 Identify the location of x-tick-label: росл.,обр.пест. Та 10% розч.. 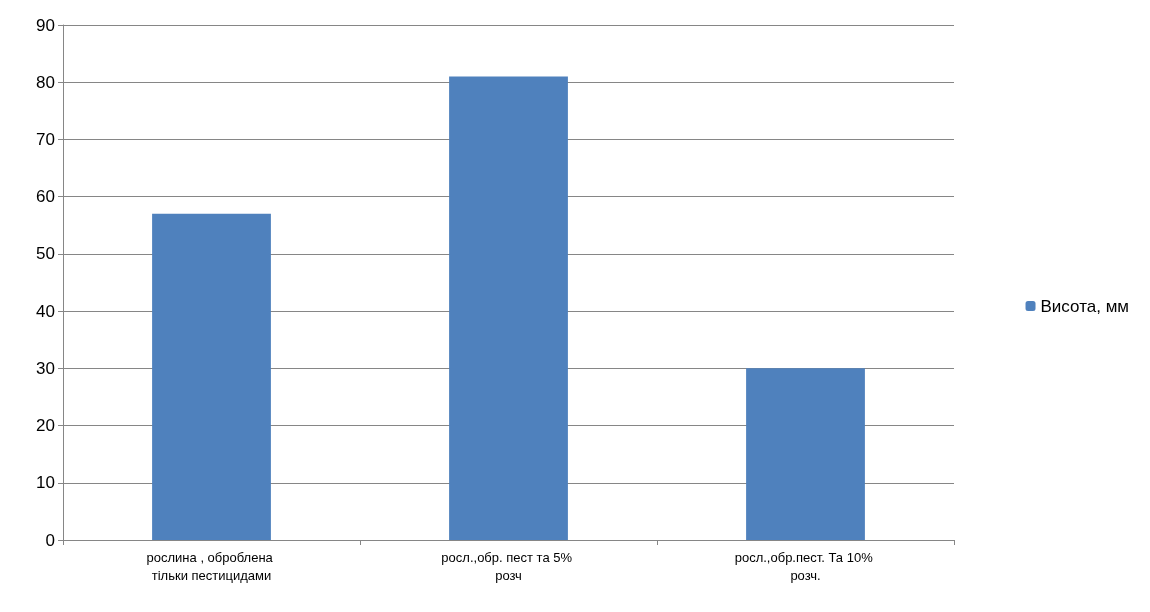
(805, 566).